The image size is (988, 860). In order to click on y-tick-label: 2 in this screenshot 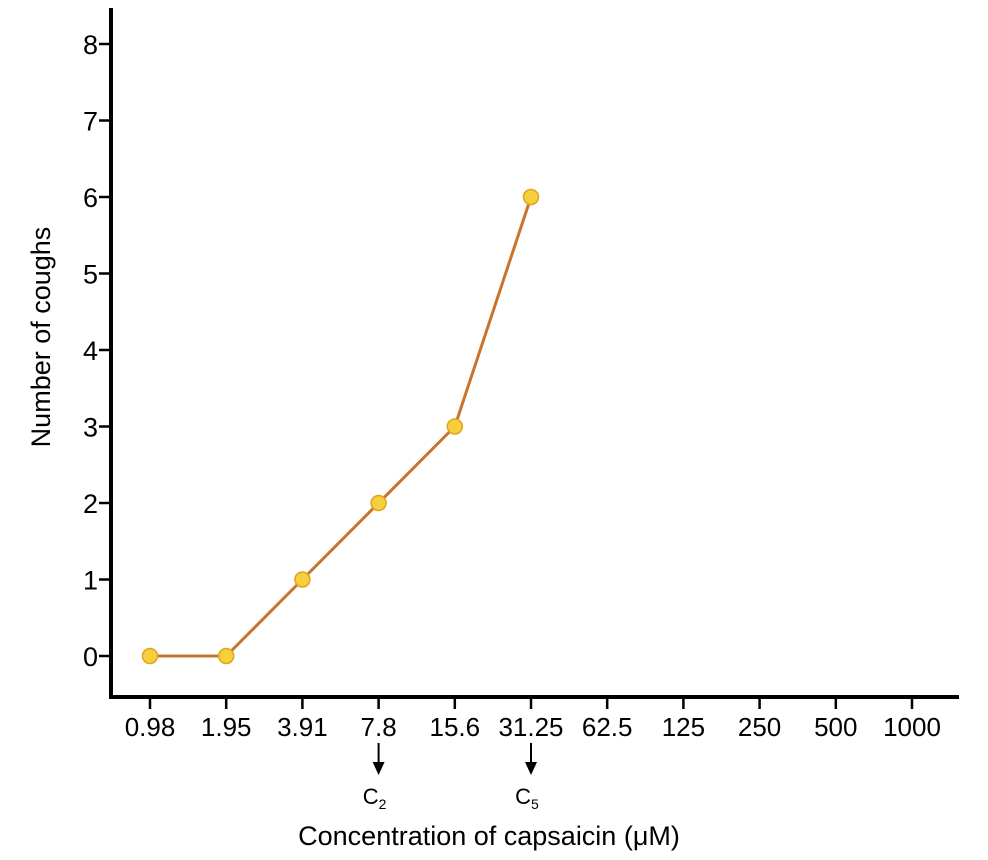, I will do `click(90, 504)`.